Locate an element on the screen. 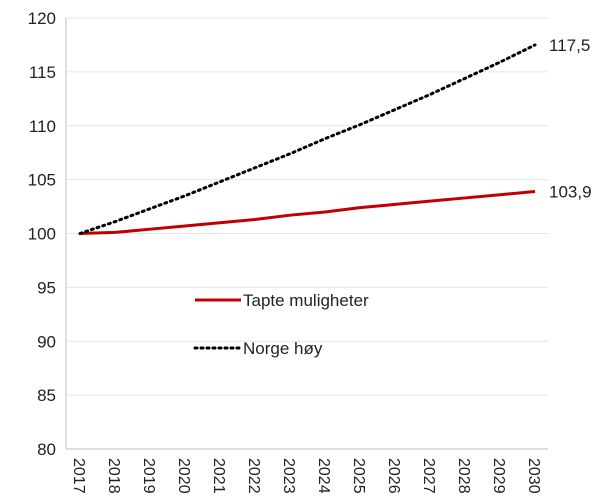  legend-label-norge-hoy: Norge høy is located at coordinates (283, 348).